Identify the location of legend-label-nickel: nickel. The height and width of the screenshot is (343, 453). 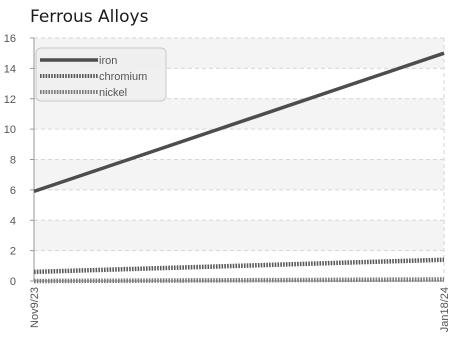
(113, 93).